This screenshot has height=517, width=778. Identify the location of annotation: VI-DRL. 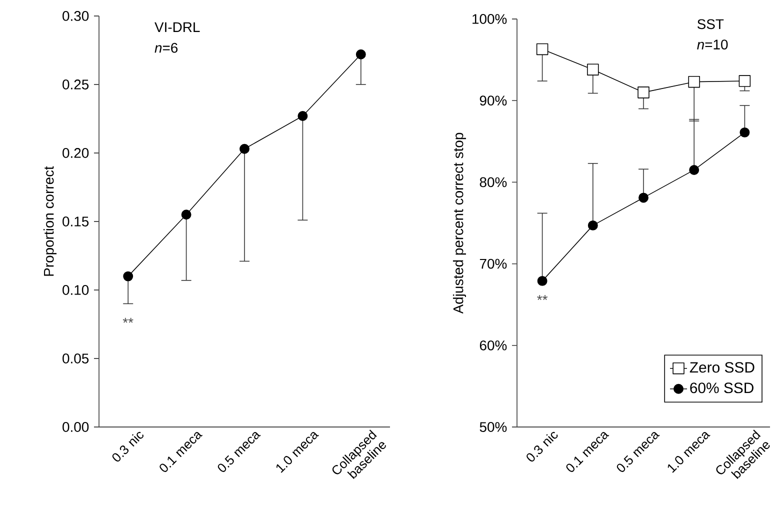
(177, 27).